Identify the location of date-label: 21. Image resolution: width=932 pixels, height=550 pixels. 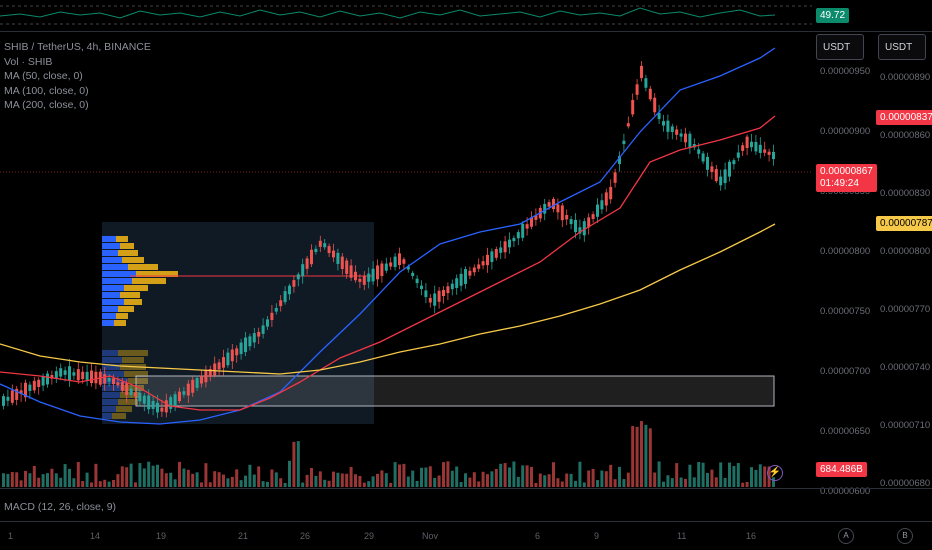
(243, 536).